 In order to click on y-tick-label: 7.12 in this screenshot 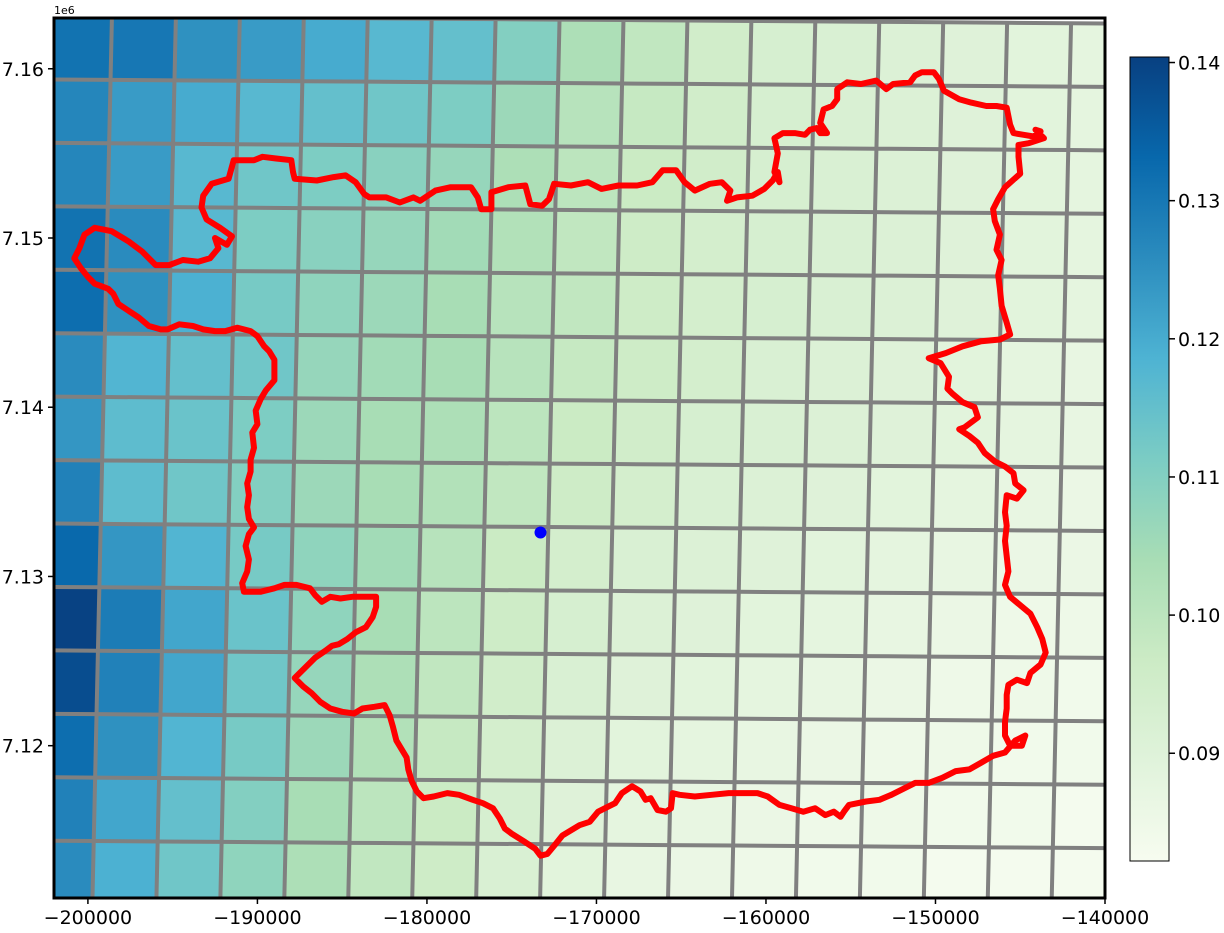, I will do `click(23, 747)`.